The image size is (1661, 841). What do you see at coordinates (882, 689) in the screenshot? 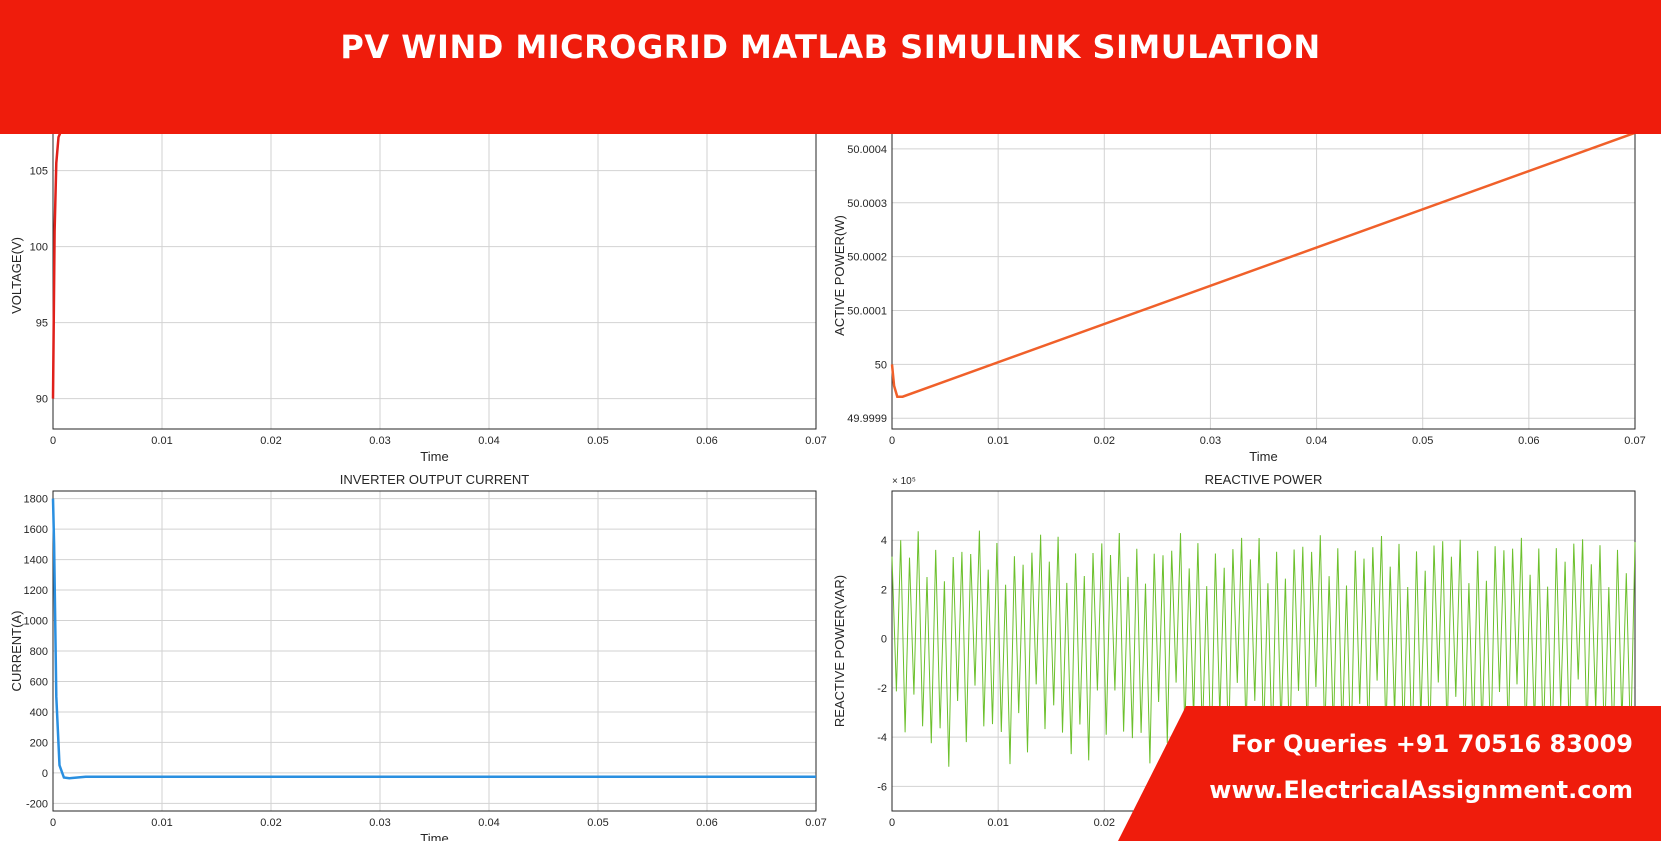
I see `y-tick-label: -2` at bounding box center [882, 689].